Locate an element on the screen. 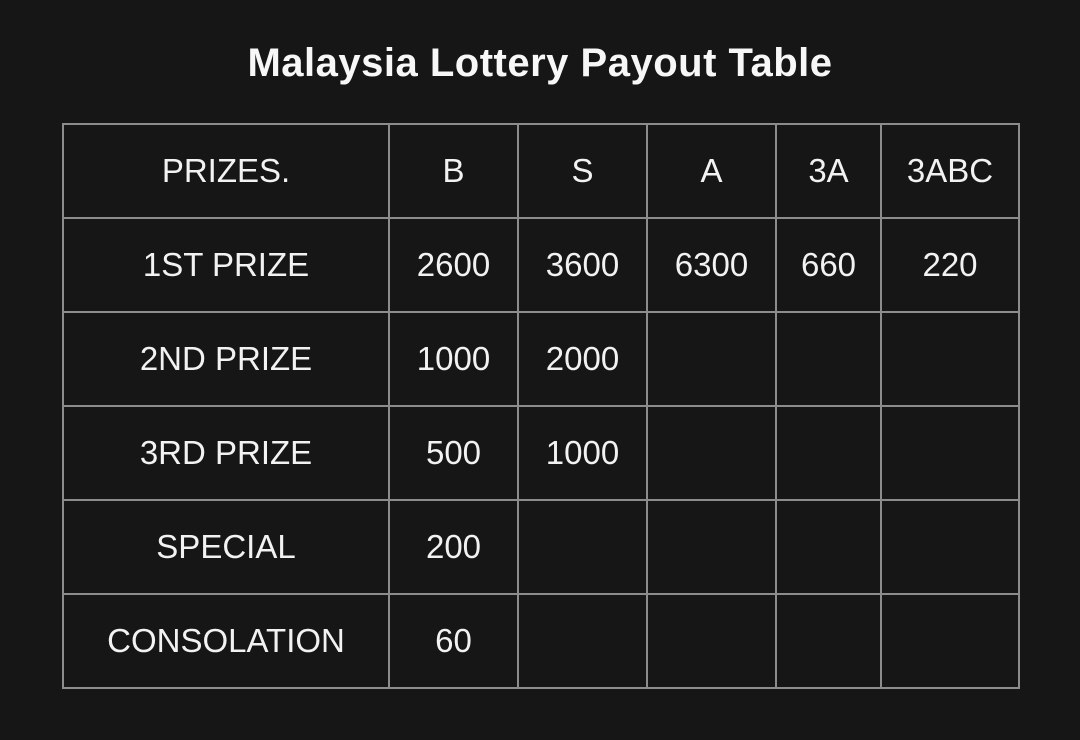  column-header: PRIZES. is located at coordinates (226, 171).